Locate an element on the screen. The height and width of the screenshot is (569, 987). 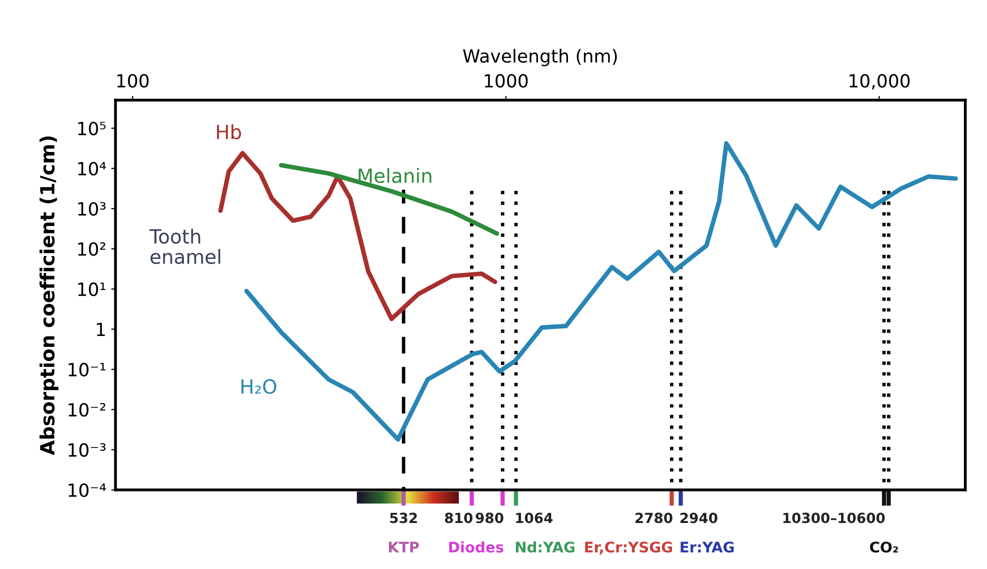
series-label: H₂O is located at coordinates (259, 386).